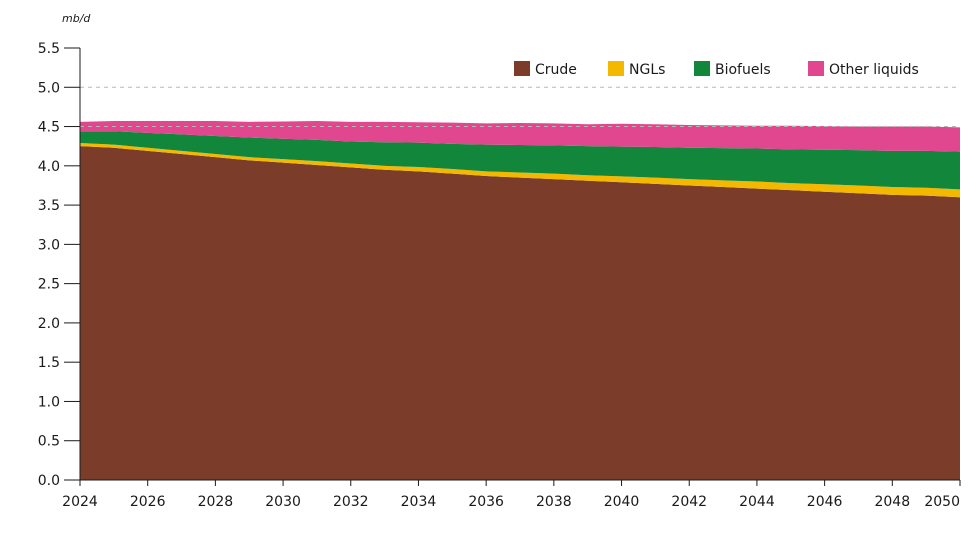  Describe the element at coordinates (743, 70) in the screenshot. I see `legend-label-2: Biofuels` at that location.